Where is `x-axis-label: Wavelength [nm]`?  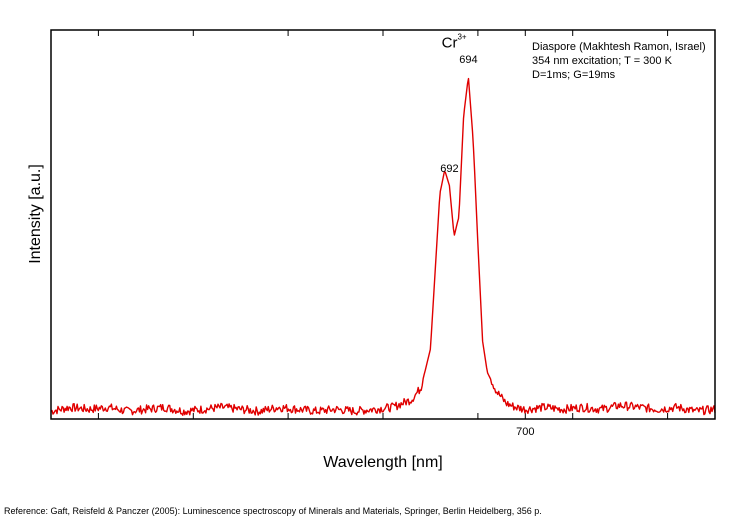
x-axis-label: Wavelength [nm] is located at coordinates (382, 462).